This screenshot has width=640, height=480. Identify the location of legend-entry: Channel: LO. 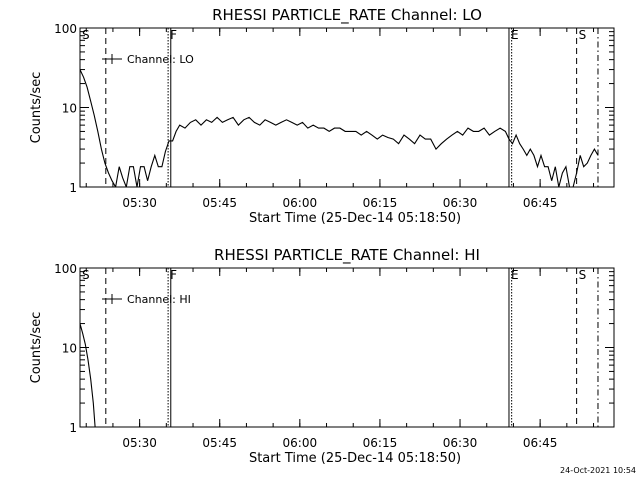
(160, 59).